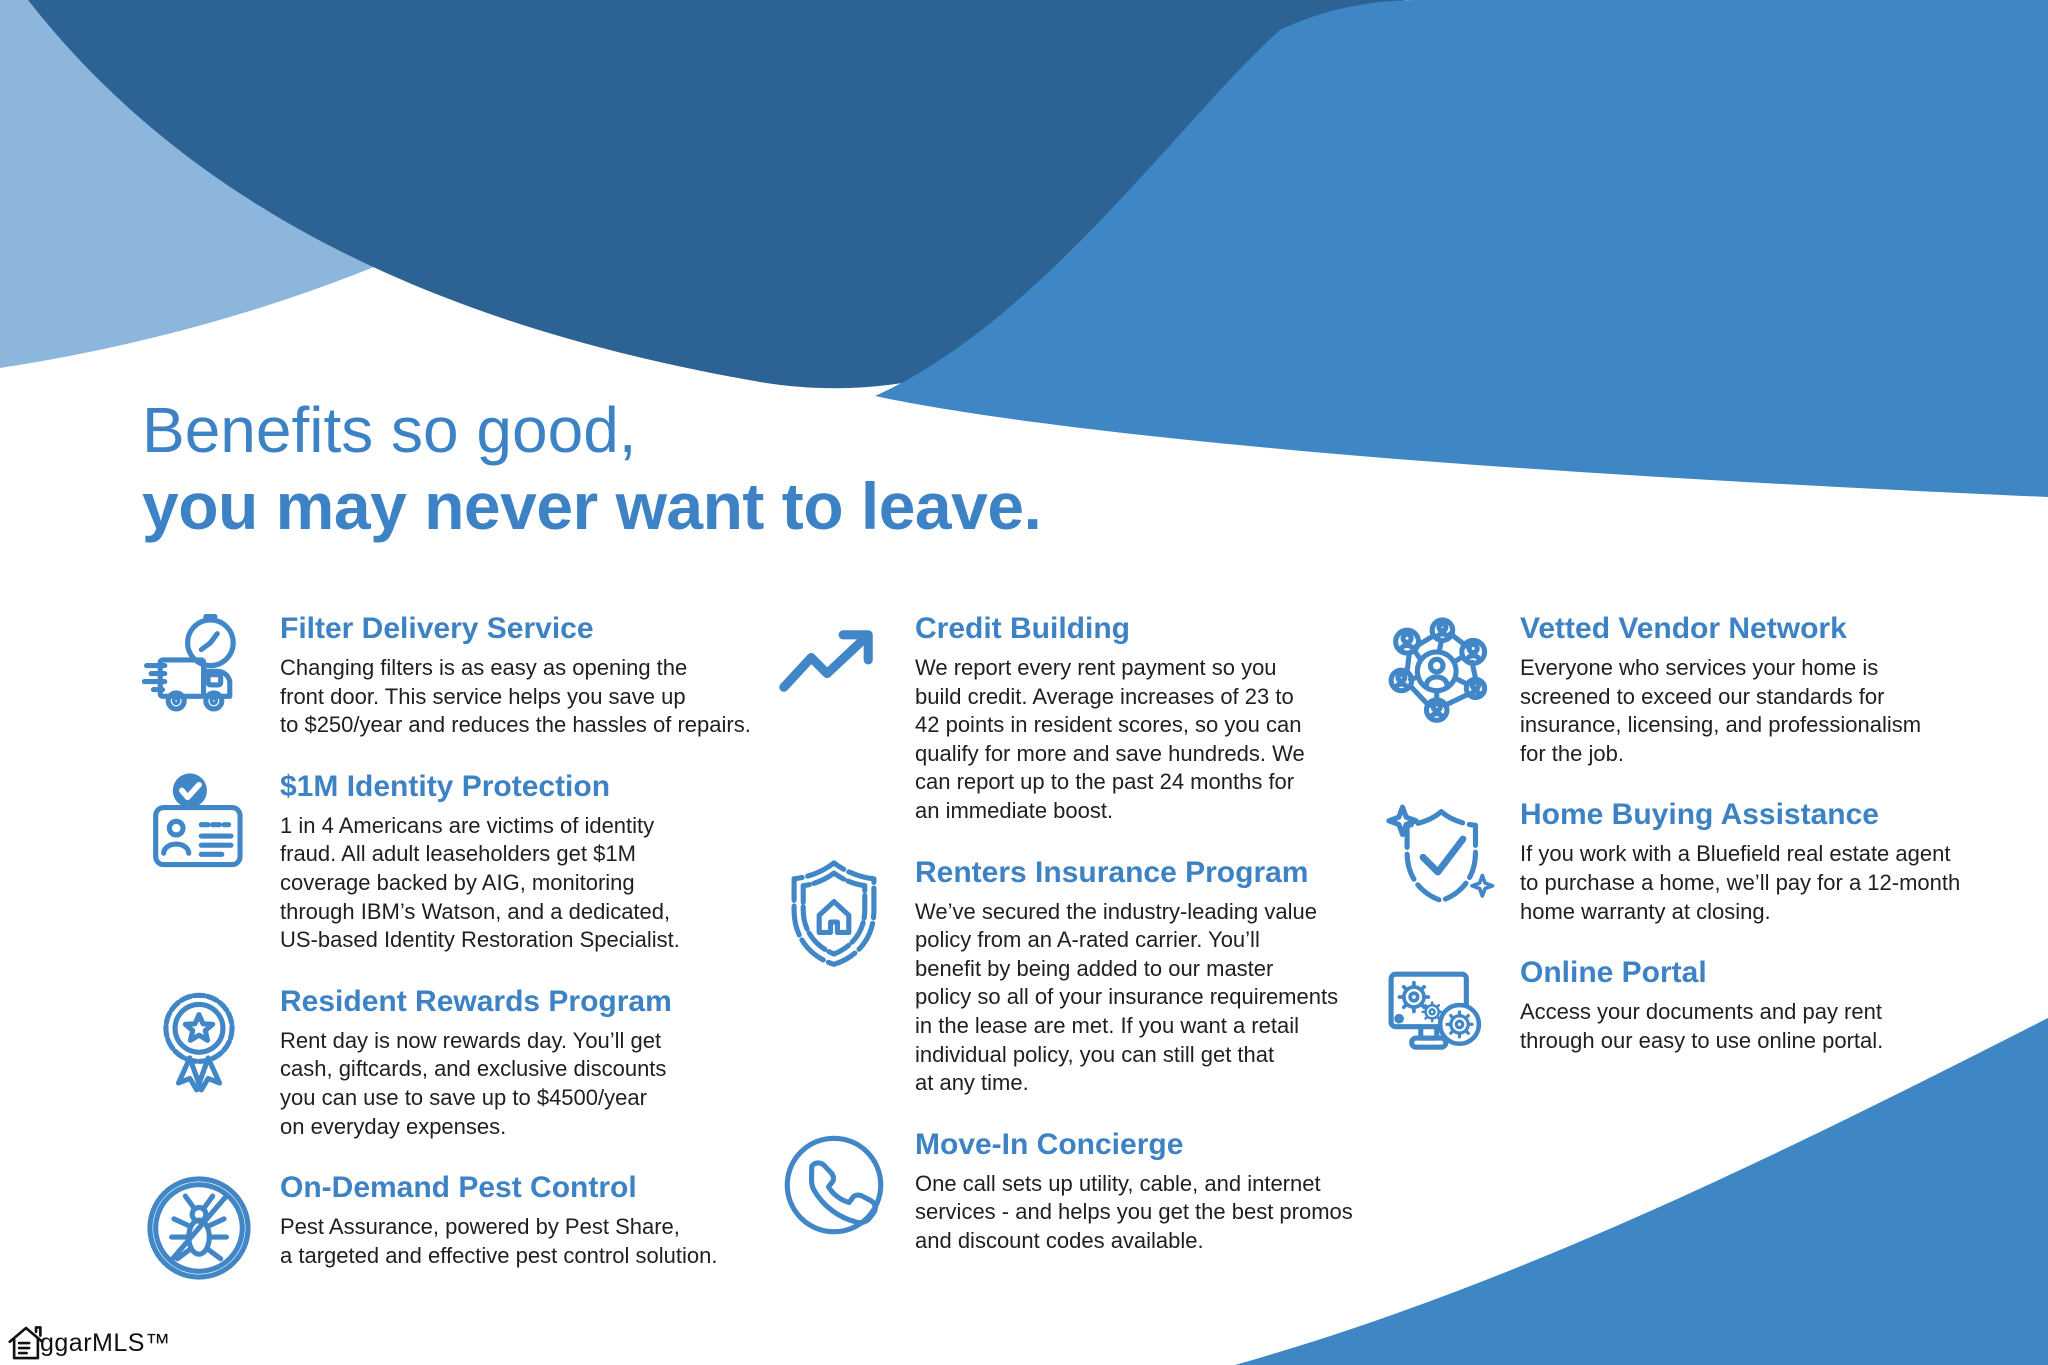 This screenshot has width=2048, height=1365. Describe the element at coordinates (437, 628) in the screenshot. I see `benefit-title: Filter Delivery Service` at that location.